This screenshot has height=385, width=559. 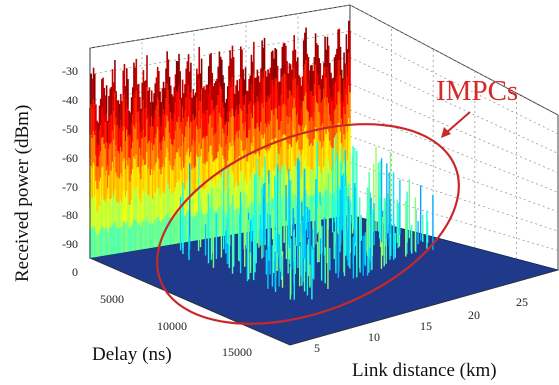 I want to click on delay-ticks: 5000 10000 15000, so click(x=176, y=325).